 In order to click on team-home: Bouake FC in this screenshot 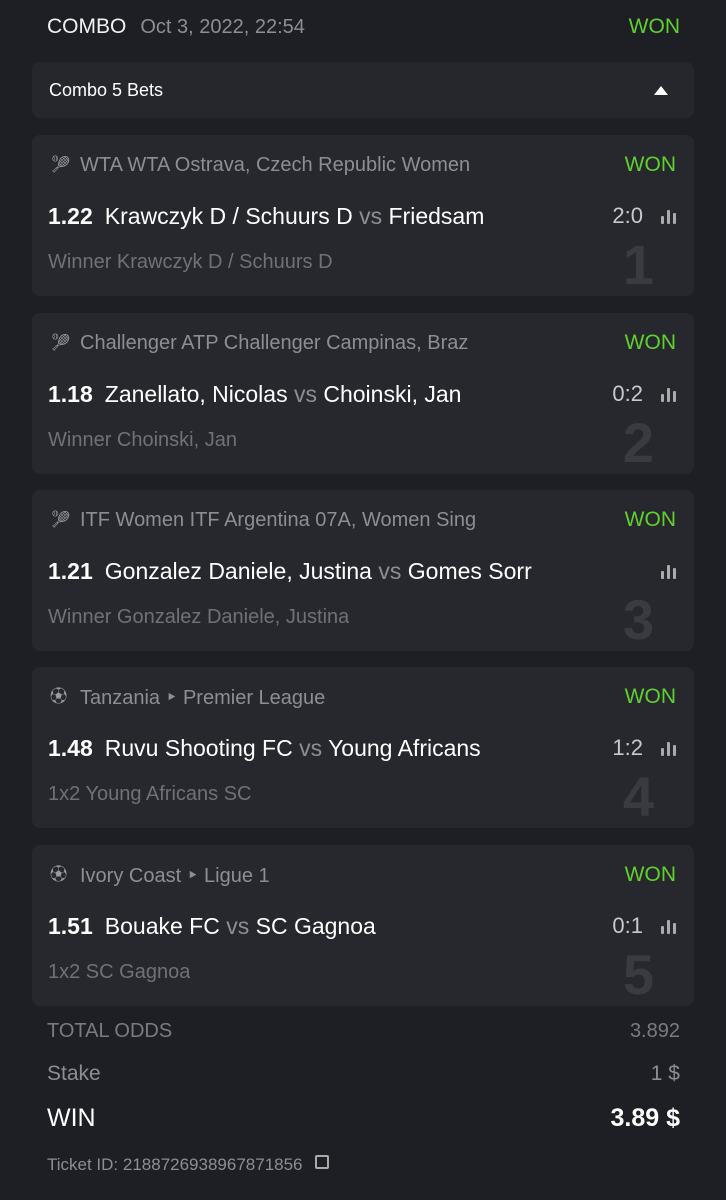, I will do `click(162, 925)`.